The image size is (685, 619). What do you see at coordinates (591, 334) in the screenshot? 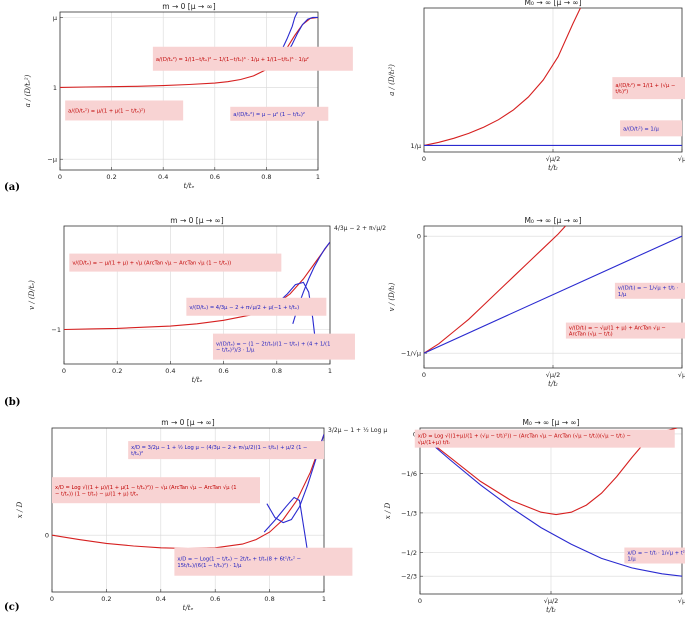
I see `annotation-text-line-1: ArcTan (√μ − t/tₗ)` at bounding box center [591, 334].